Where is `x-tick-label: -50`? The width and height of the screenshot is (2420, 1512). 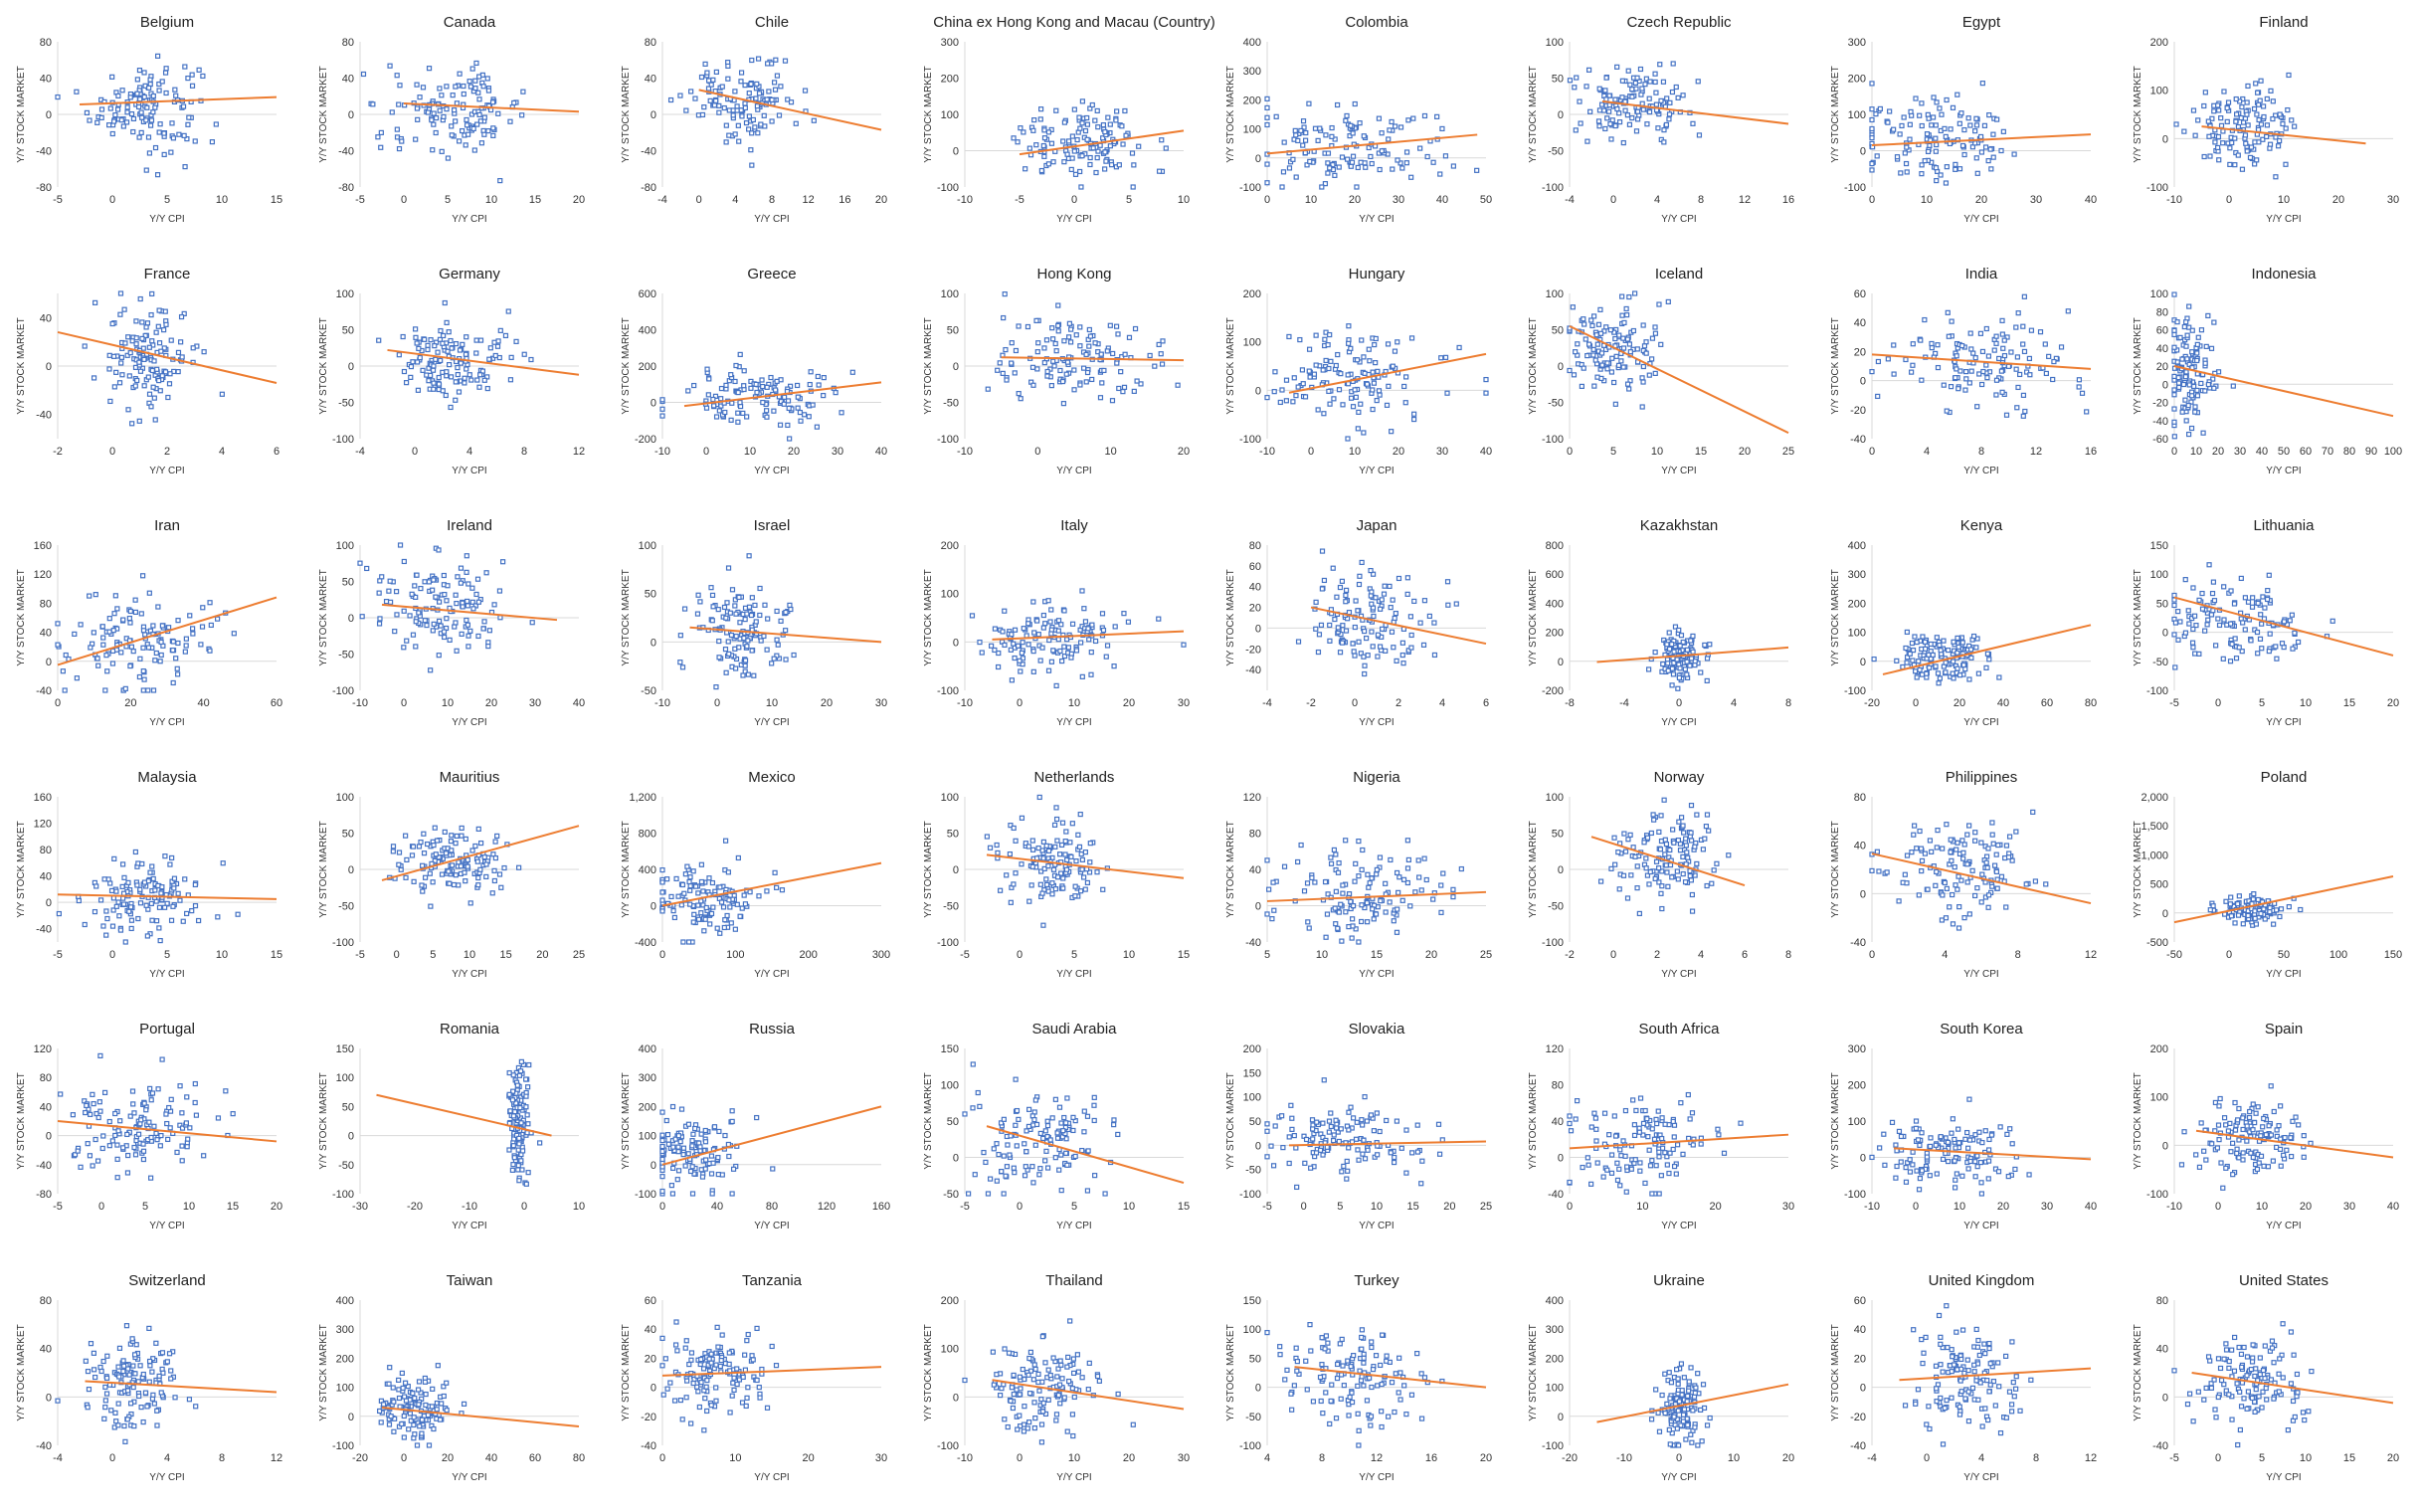 x-tick-label: -50 is located at coordinates (2174, 955).